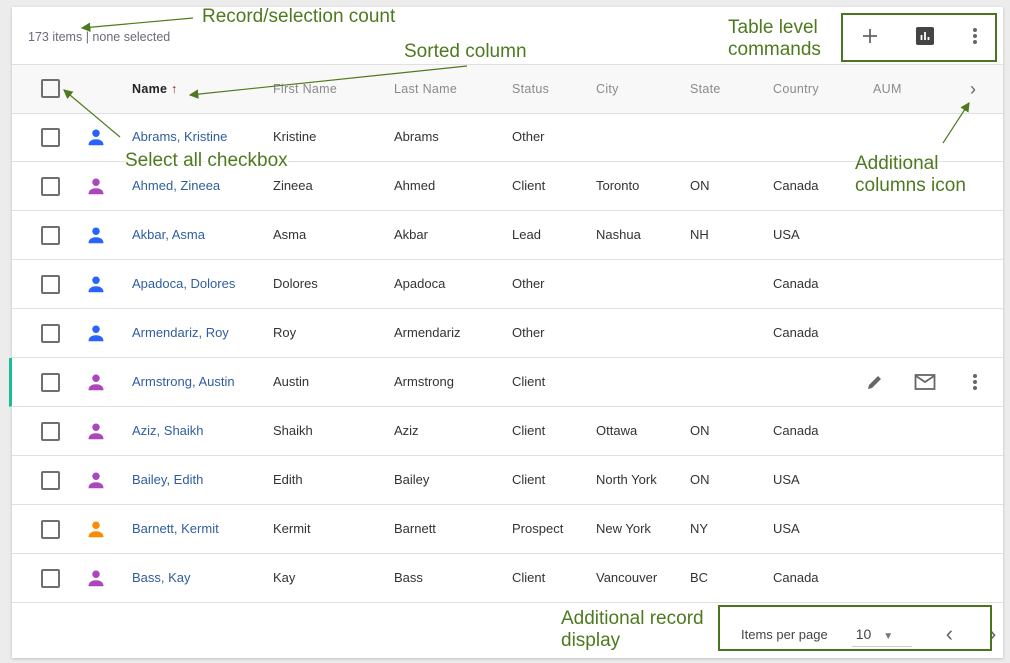 This screenshot has width=1010, height=663. Describe the element at coordinates (607, 89) in the screenshot. I see `column-header-city: City` at that location.